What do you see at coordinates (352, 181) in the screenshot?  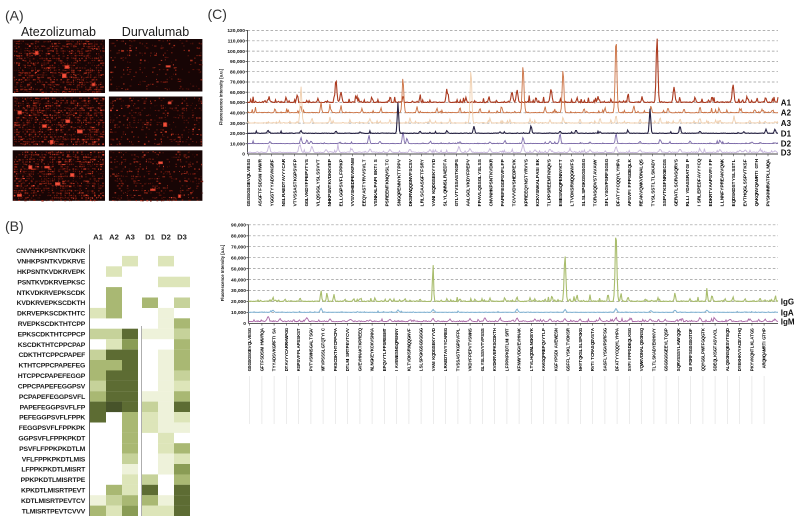 I see `svg-text: WNFKVEPDEHSVSVV` at bounding box center [352, 181].